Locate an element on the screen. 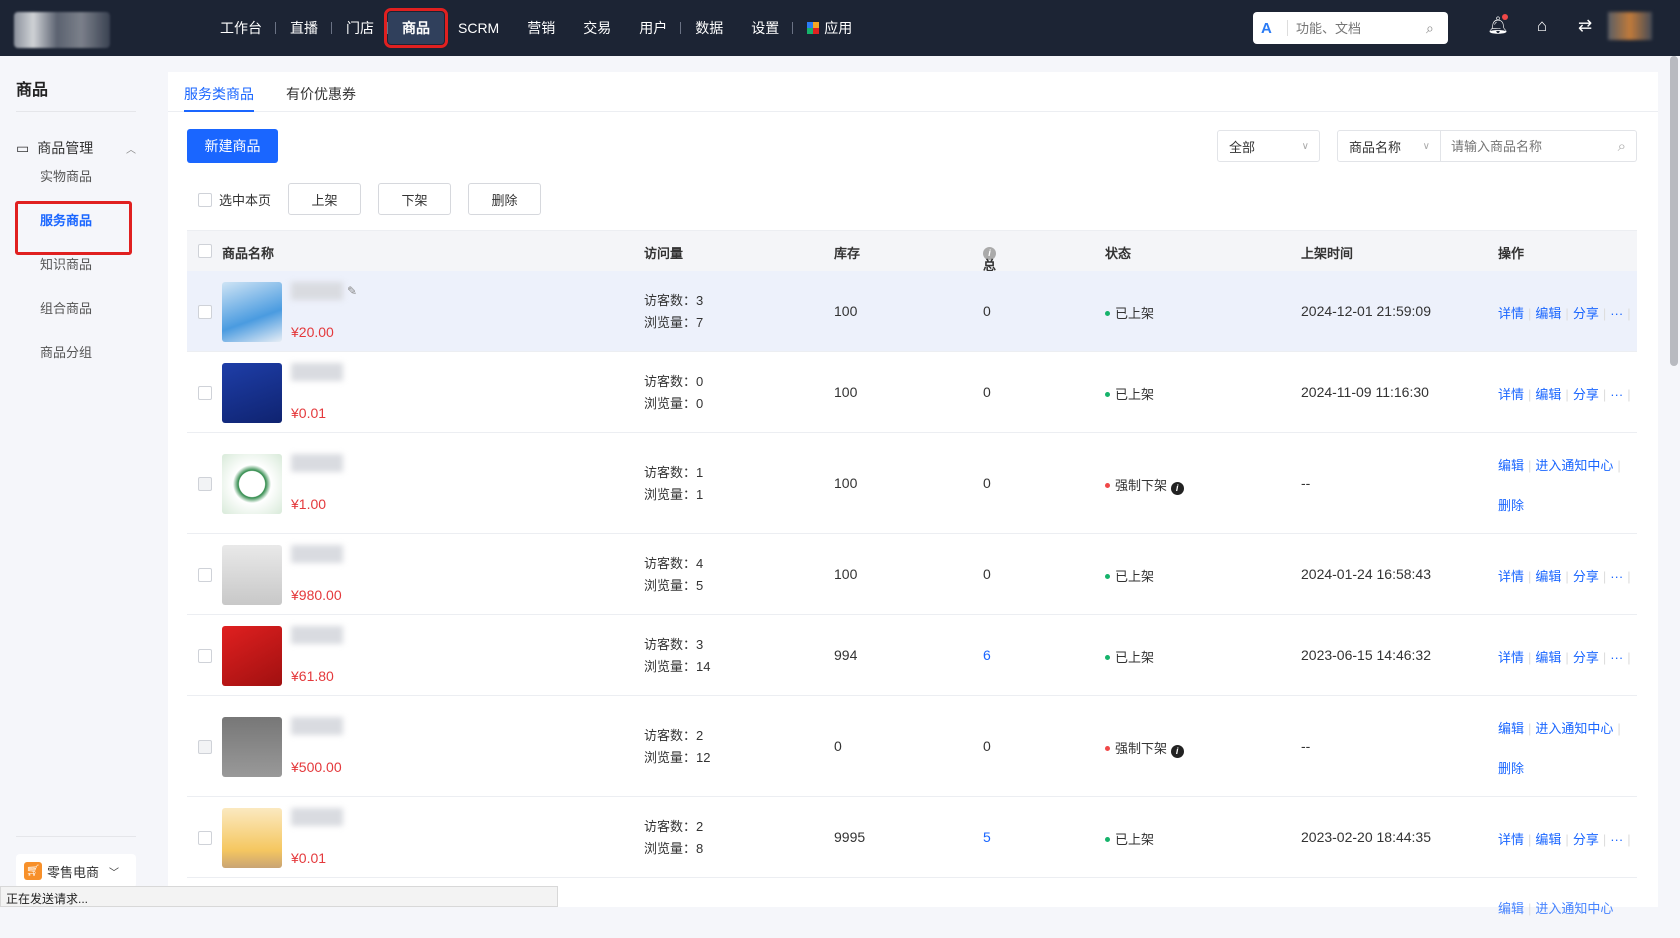 The image size is (1680, 938). edit-icon: ✎ is located at coordinates (352, 290).